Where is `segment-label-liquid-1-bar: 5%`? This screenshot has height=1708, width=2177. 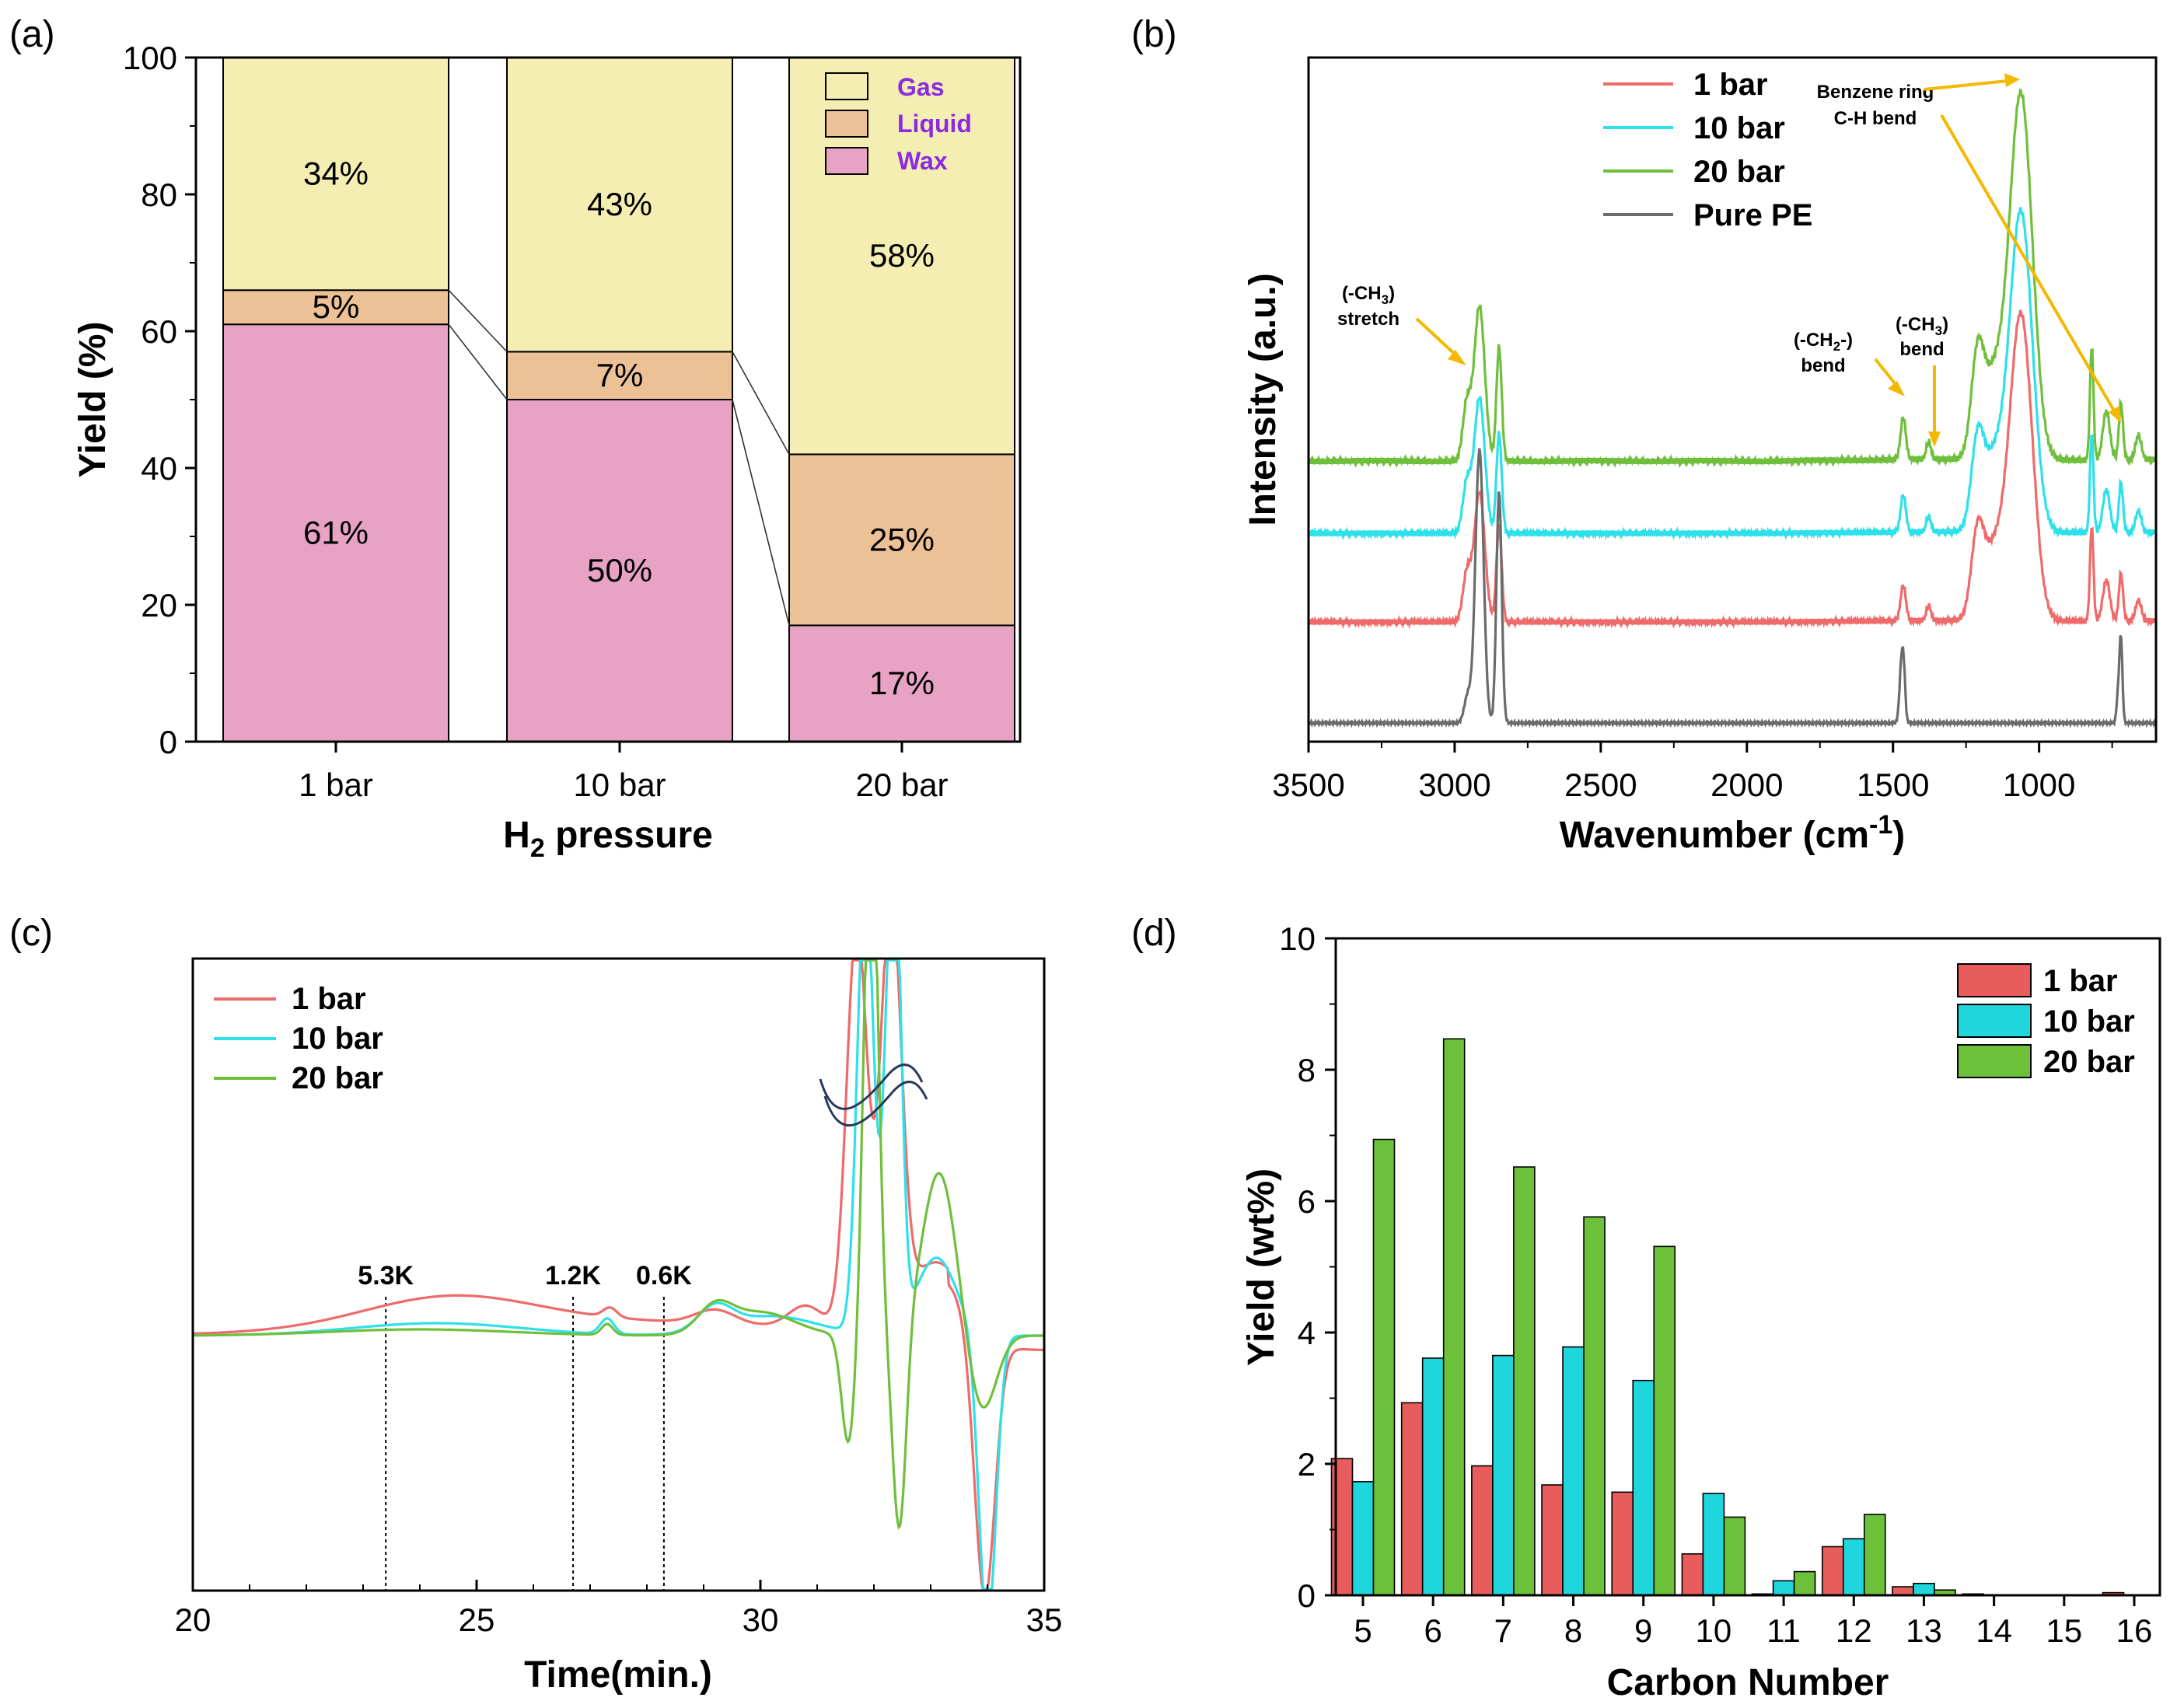
segment-label-liquid-1-bar: 5% is located at coordinates (336, 306).